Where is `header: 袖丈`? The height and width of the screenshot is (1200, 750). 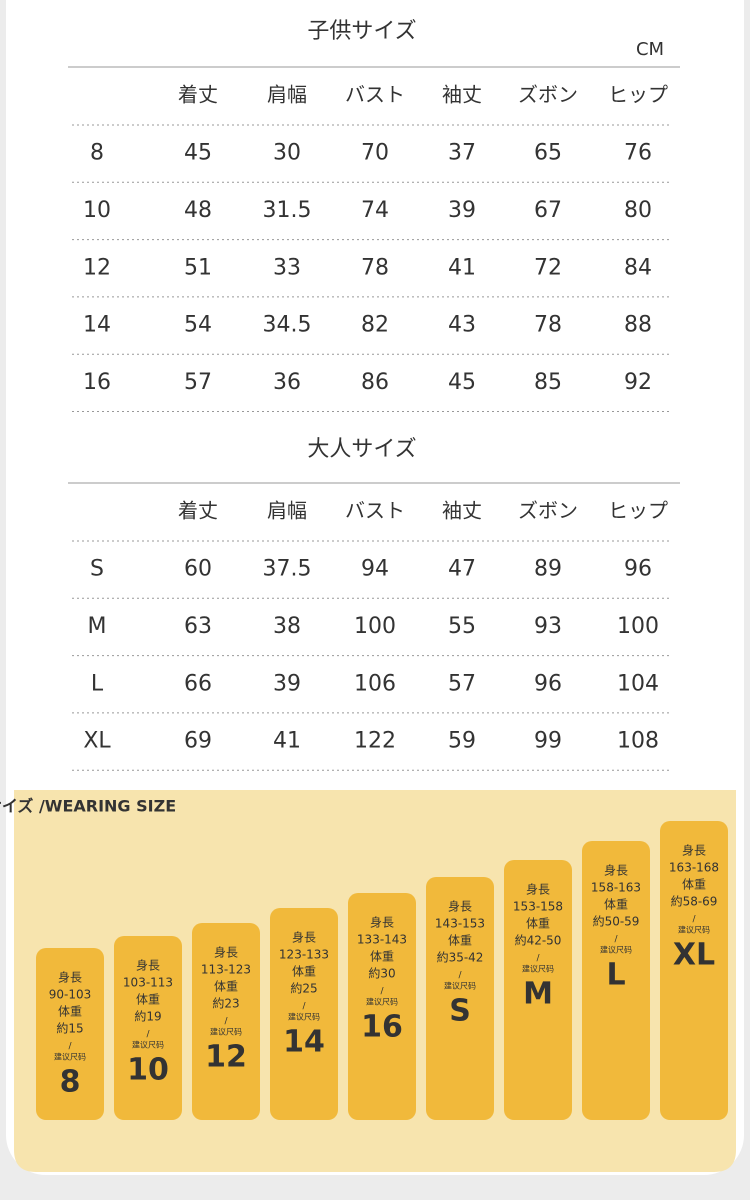 header: 袖丈 is located at coordinates (462, 95).